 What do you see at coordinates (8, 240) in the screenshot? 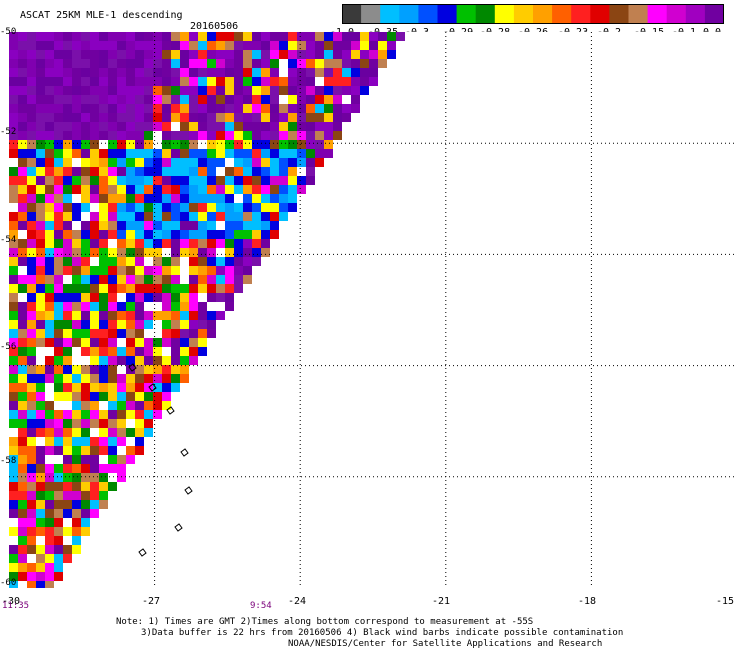
I see `latitude-label: -54` at bounding box center [8, 240].